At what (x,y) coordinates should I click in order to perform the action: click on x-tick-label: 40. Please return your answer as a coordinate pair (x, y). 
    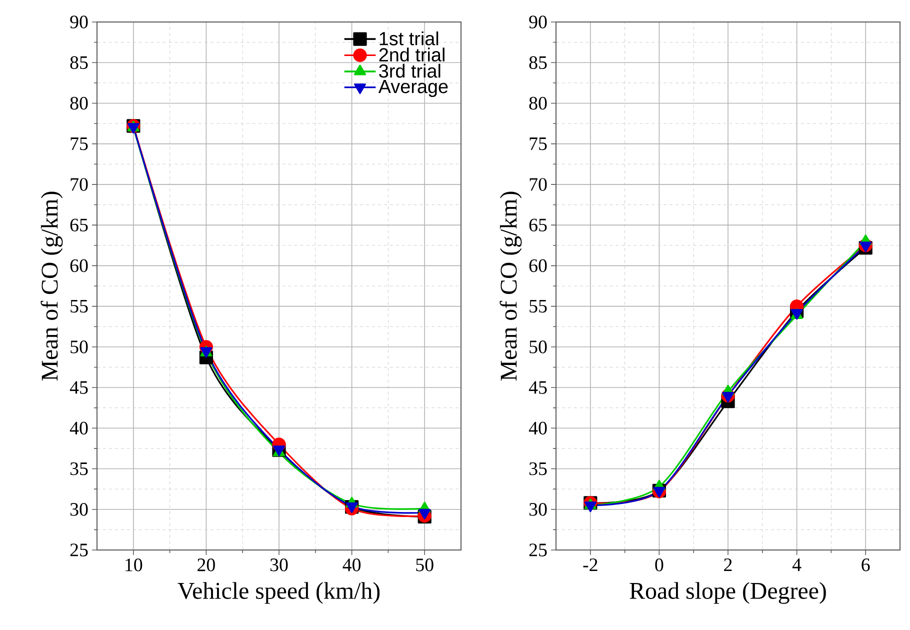
    Looking at the image, I should click on (351, 565).